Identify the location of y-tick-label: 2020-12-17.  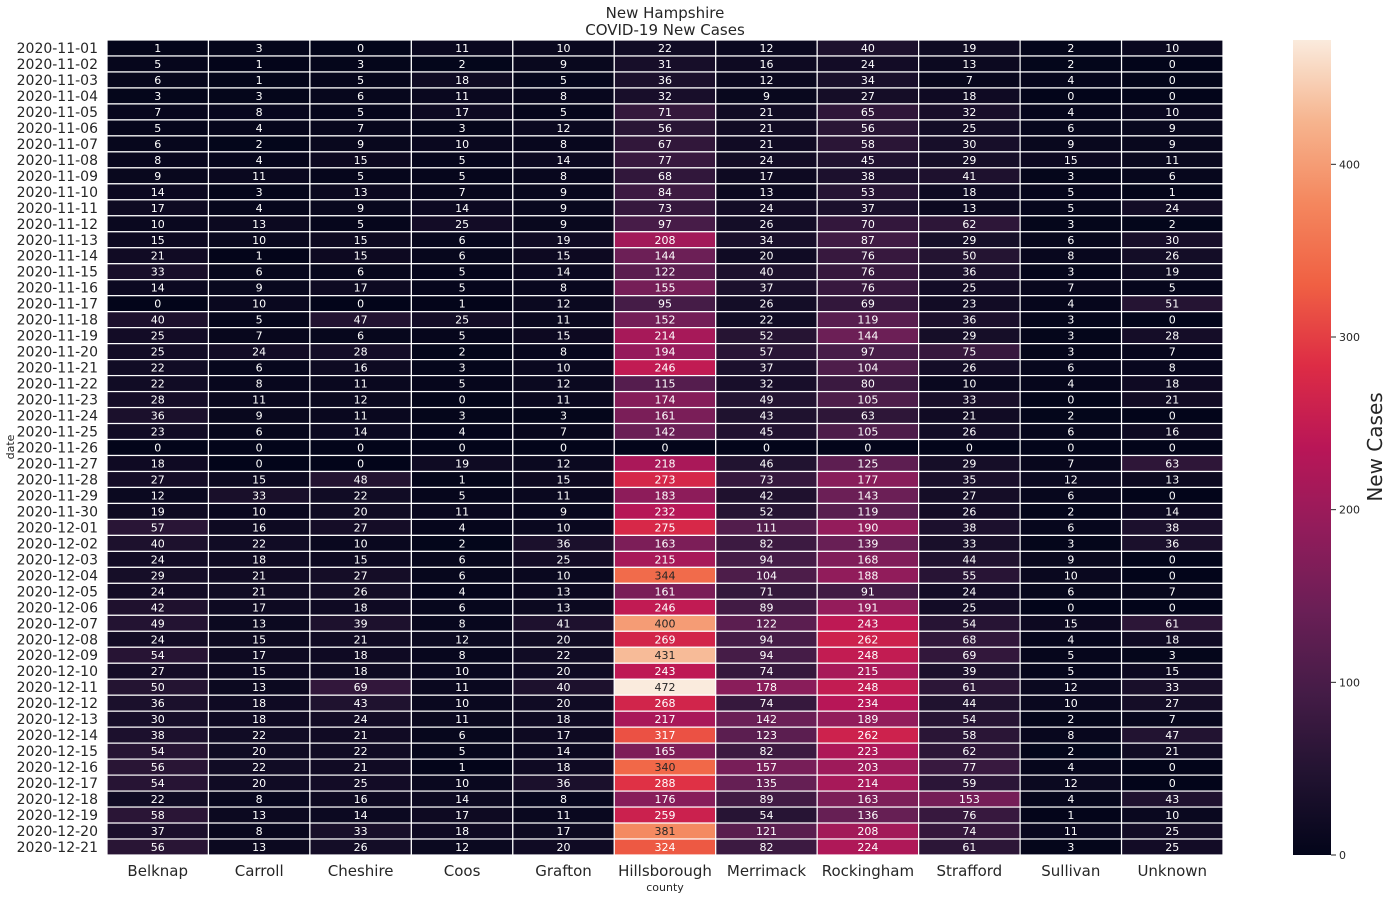
(57, 784).